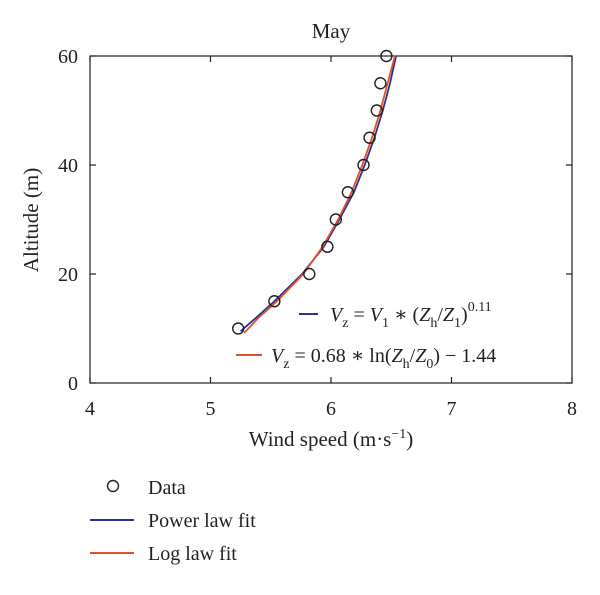 The width and height of the screenshot is (600, 595). Describe the element at coordinates (73, 384) in the screenshot. I see `y-tick-label: 0` at that location.